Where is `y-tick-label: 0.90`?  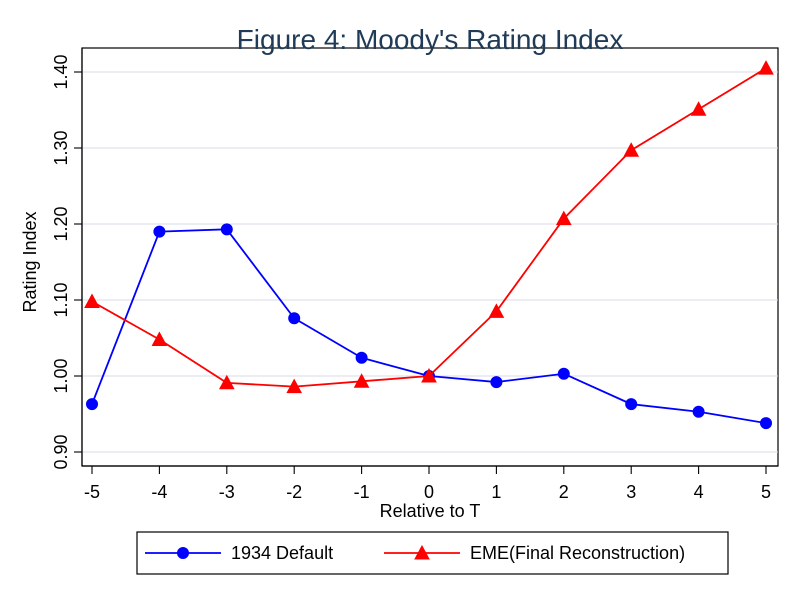 y-tick-label: 0.90 is located at coordinates (61, 451).